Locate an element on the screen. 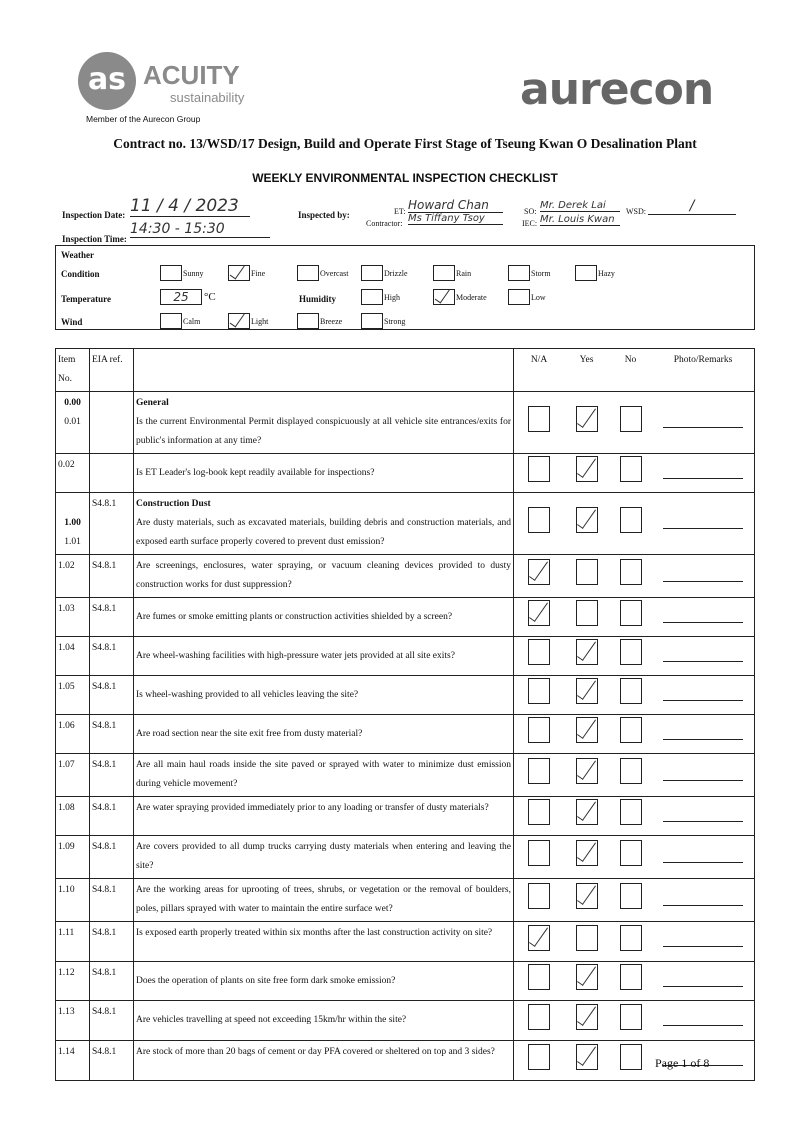 The image size is (794, 1122). iec-field: Mr. Louis Kwan is located at coordinates (580, 220).